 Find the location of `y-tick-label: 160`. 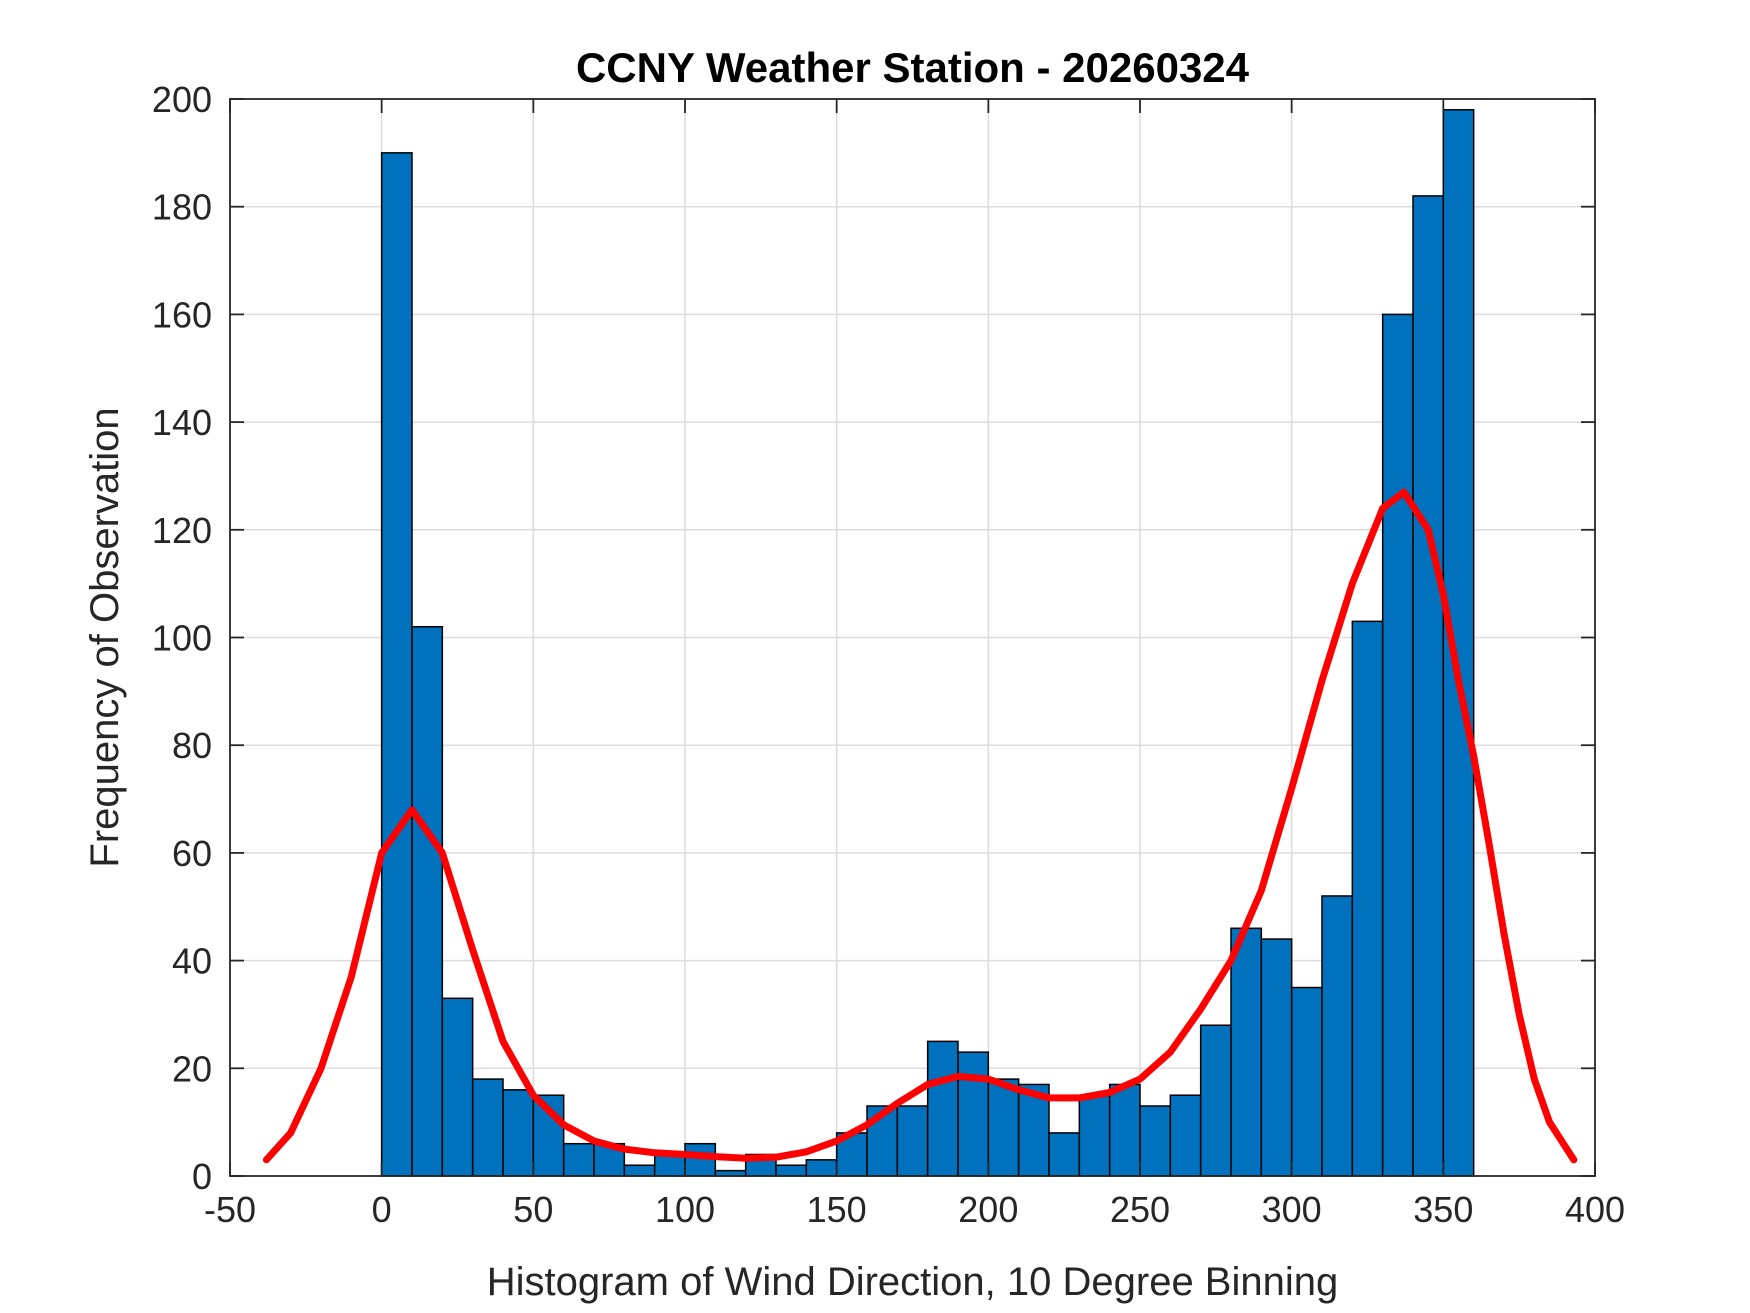

y-tick-label: 160 is located at coordinates (182, 314).